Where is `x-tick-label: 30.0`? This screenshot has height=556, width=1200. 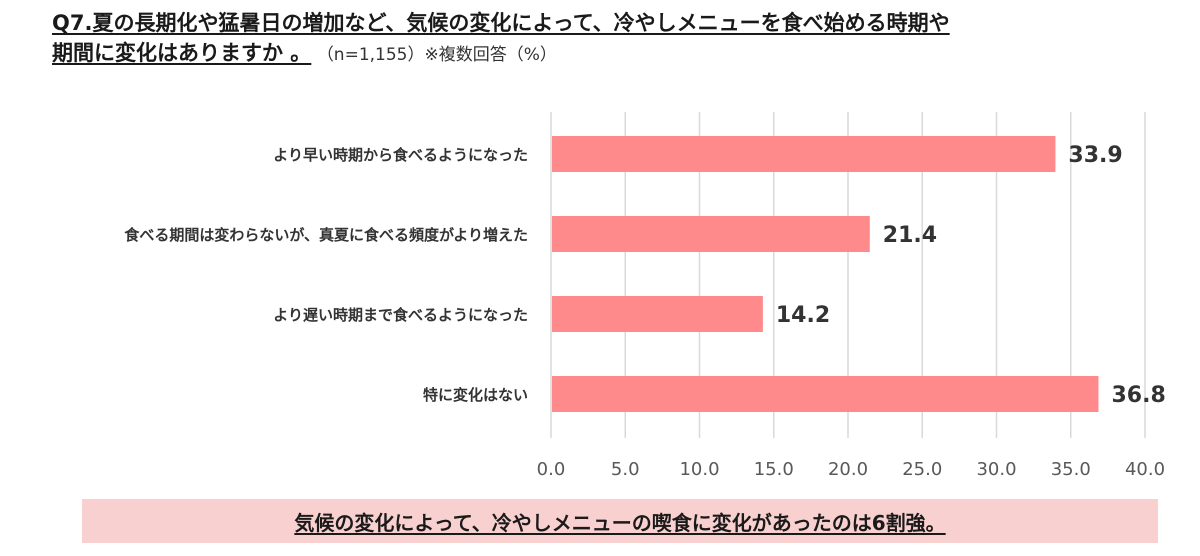
x-tick-label: 30.0 is located at coordinates (996, 469).